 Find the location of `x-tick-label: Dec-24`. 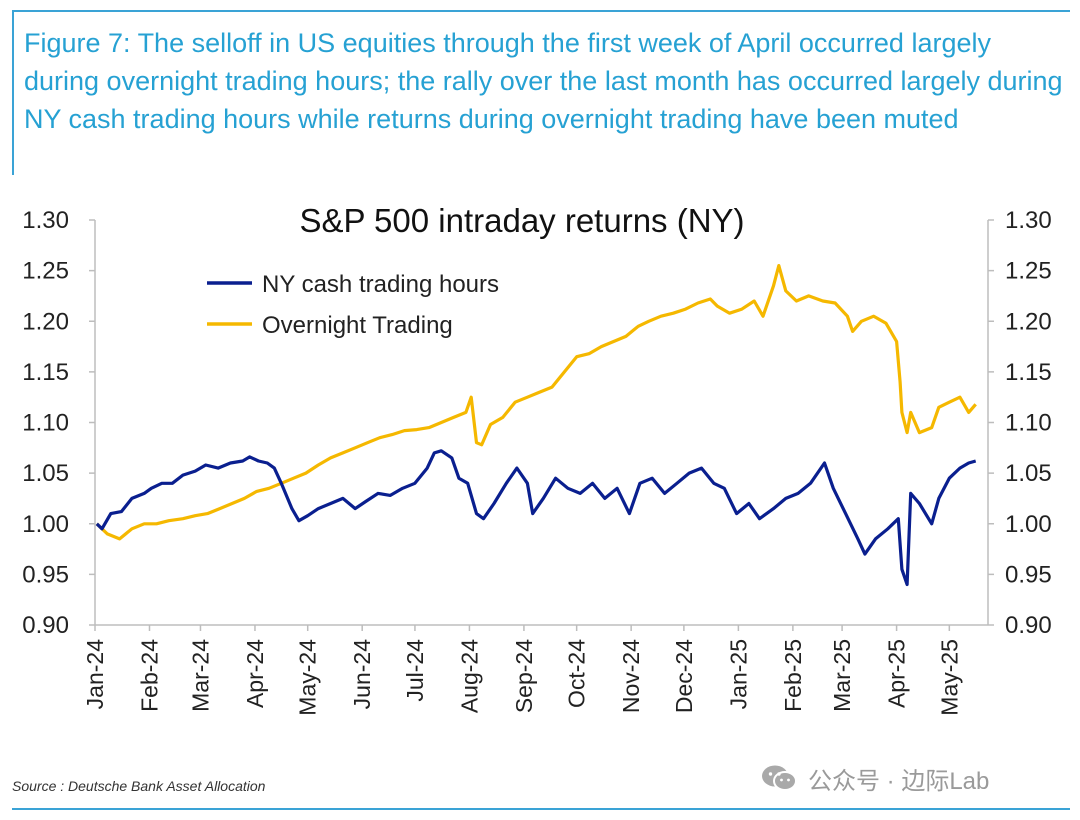

x-tick-label: Dec-24 is located at coordinates (684, 676).